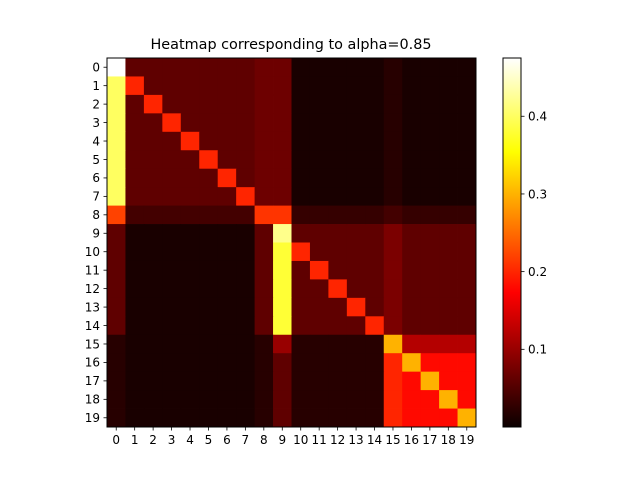  Describe the element at coordinates (337, 440) in the screenshot. I see `x-tick-label: 12` at that location.